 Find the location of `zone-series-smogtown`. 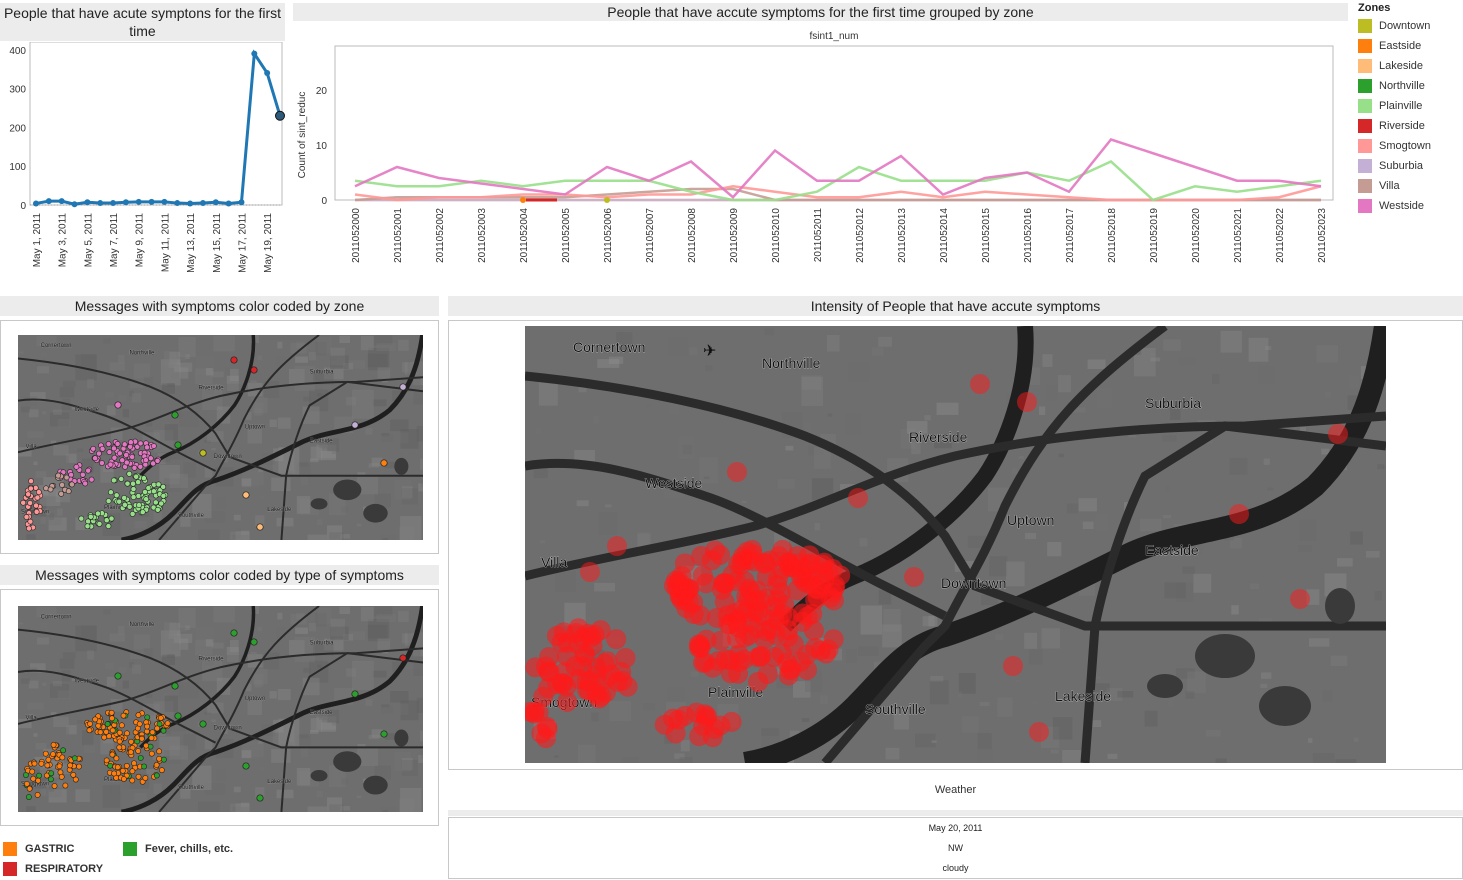

zone-series-smogtown is located at coordinates (838, 193).